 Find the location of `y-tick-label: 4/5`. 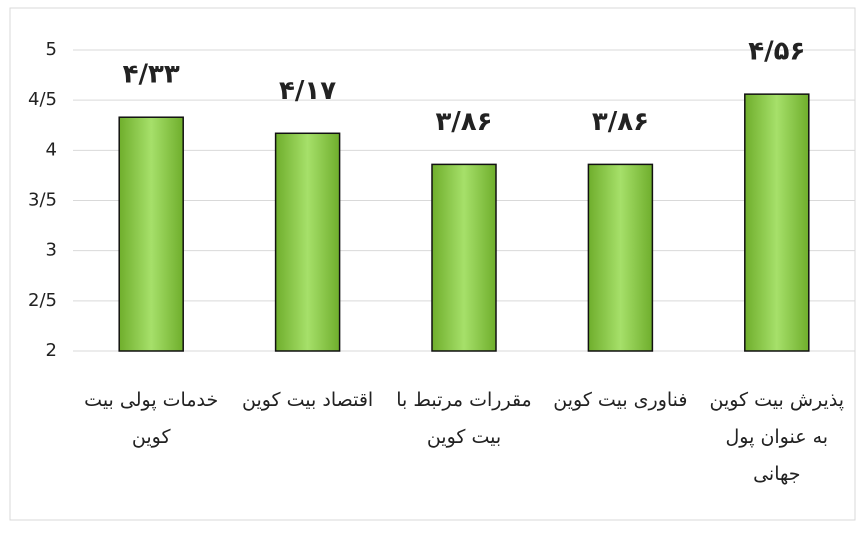

y-tick-label: 4/5 is located at coordinates (42, 99).